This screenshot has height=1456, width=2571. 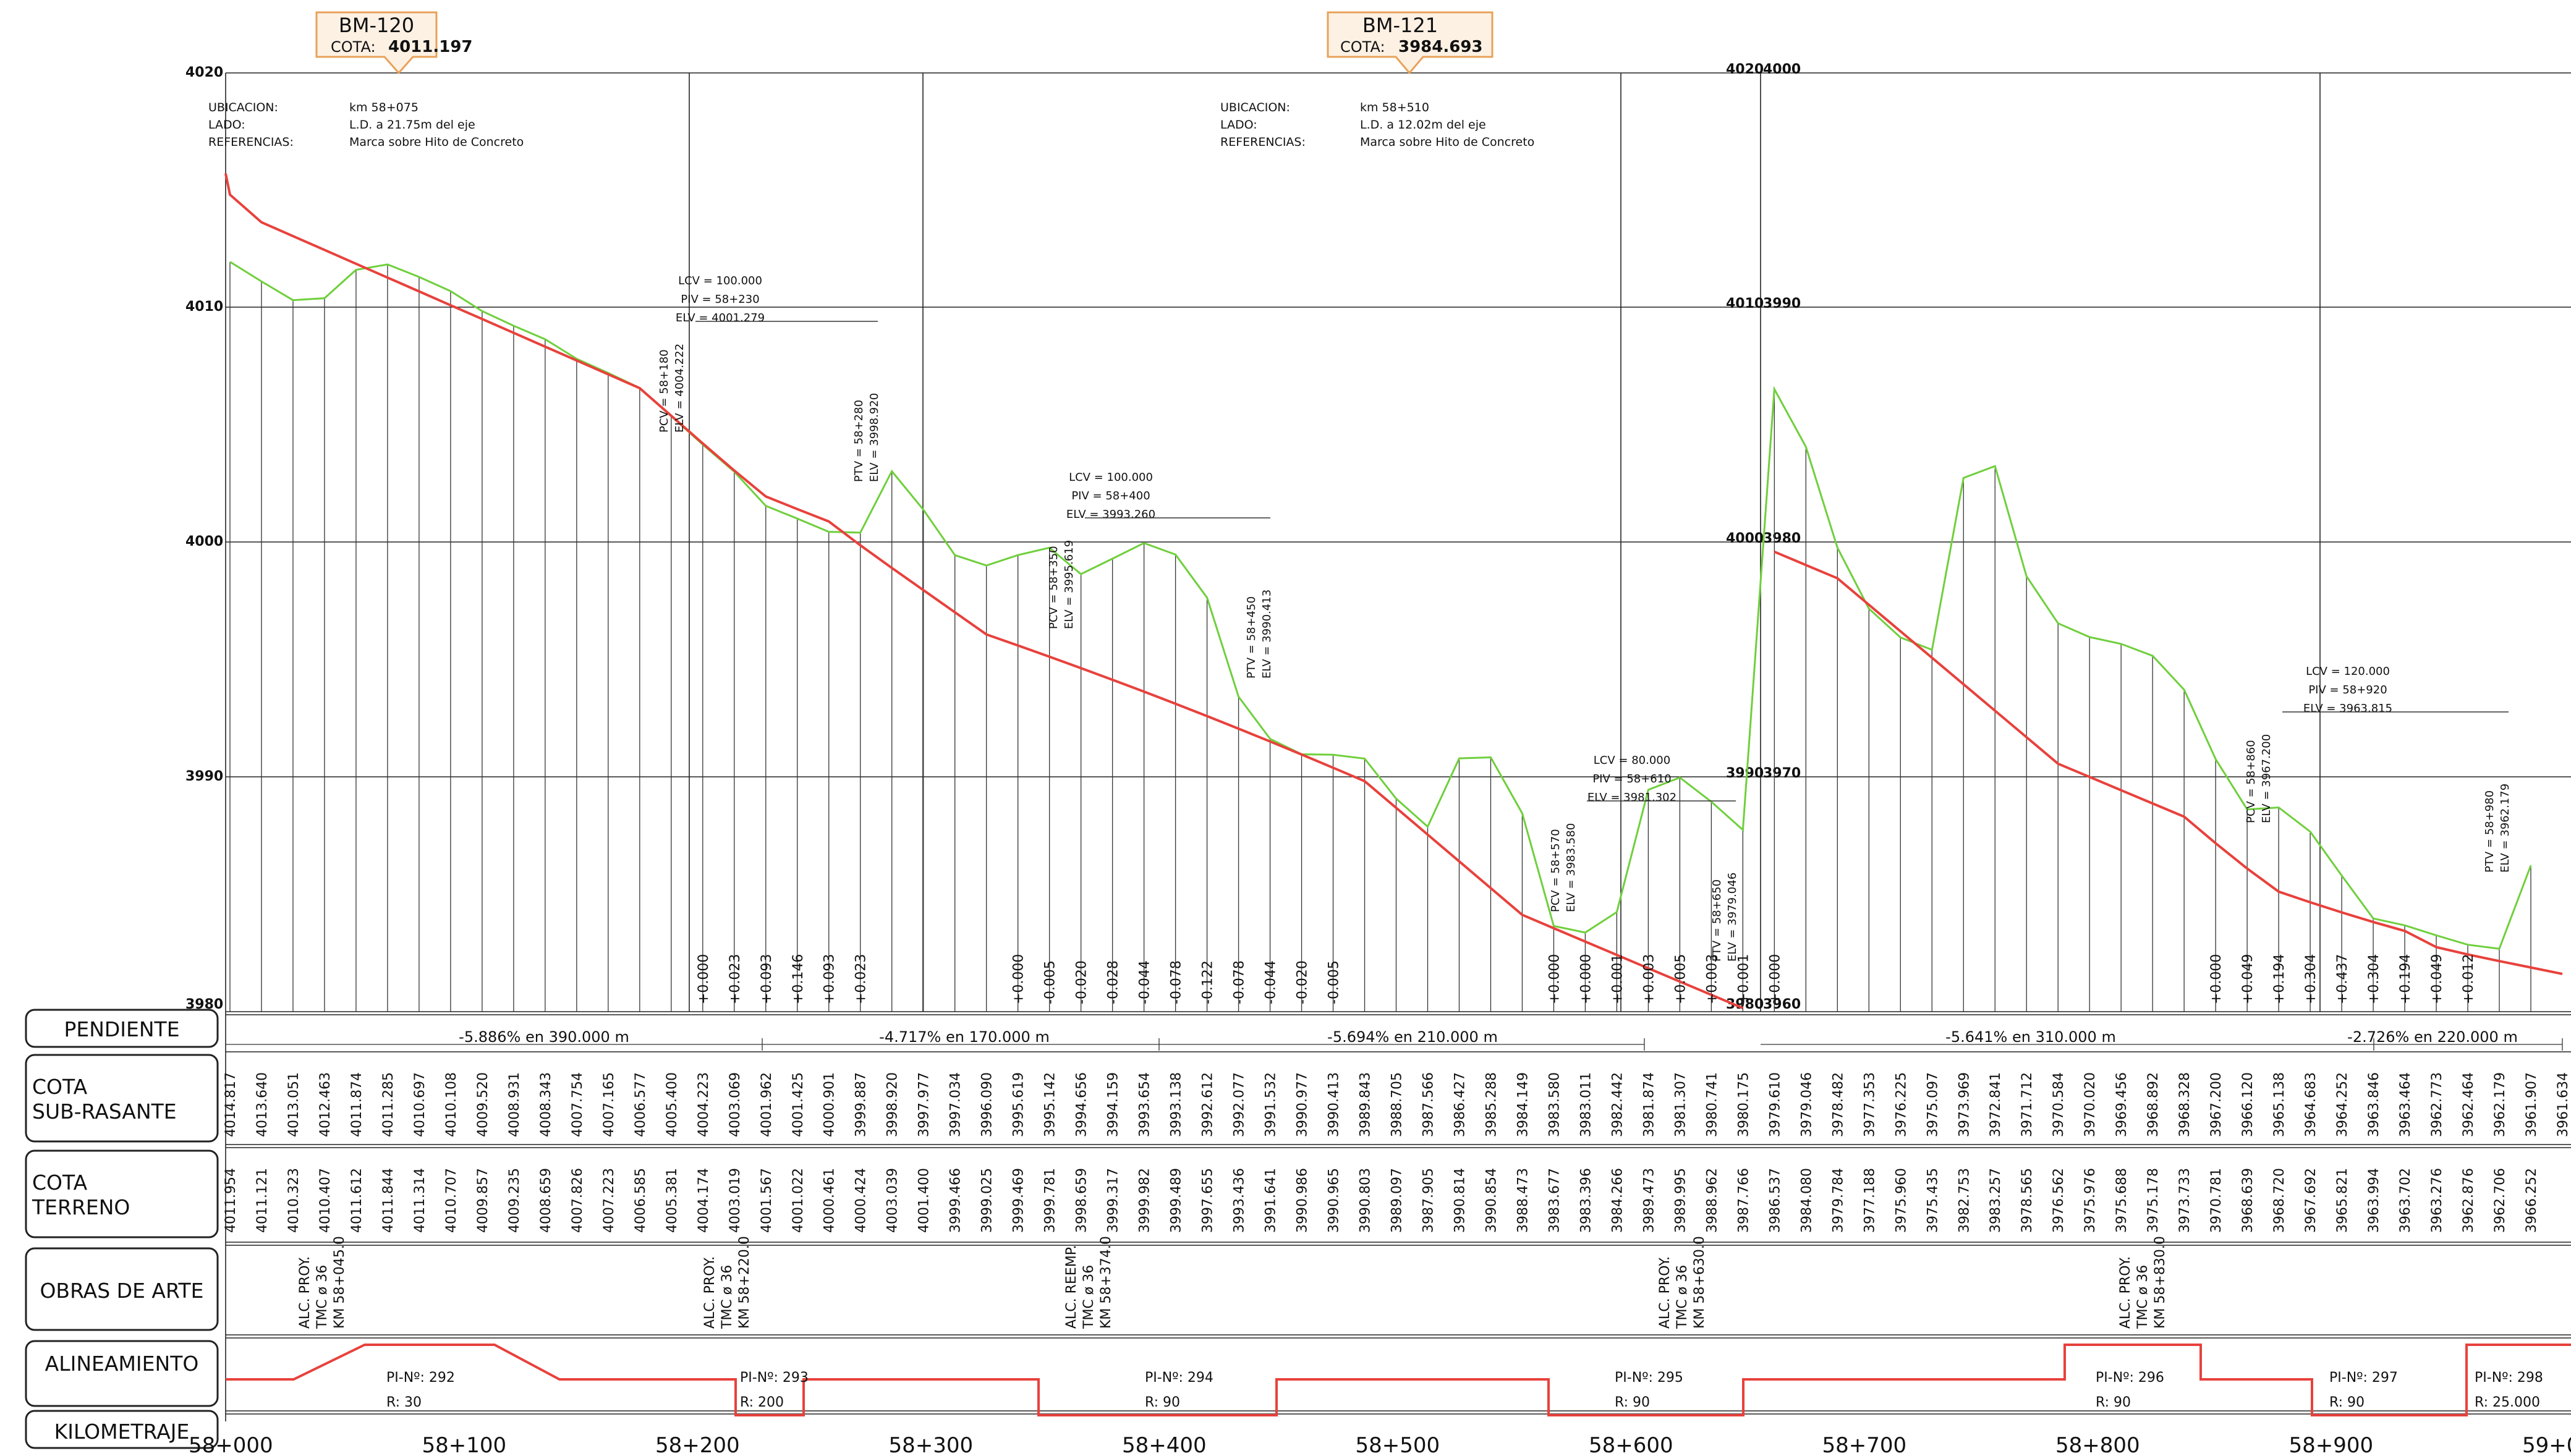 What do you see at coordinates (1712, 1104) in the screenshot?
I see `subrasante-value: 3980.741` at bounding box center [1712, 1104].